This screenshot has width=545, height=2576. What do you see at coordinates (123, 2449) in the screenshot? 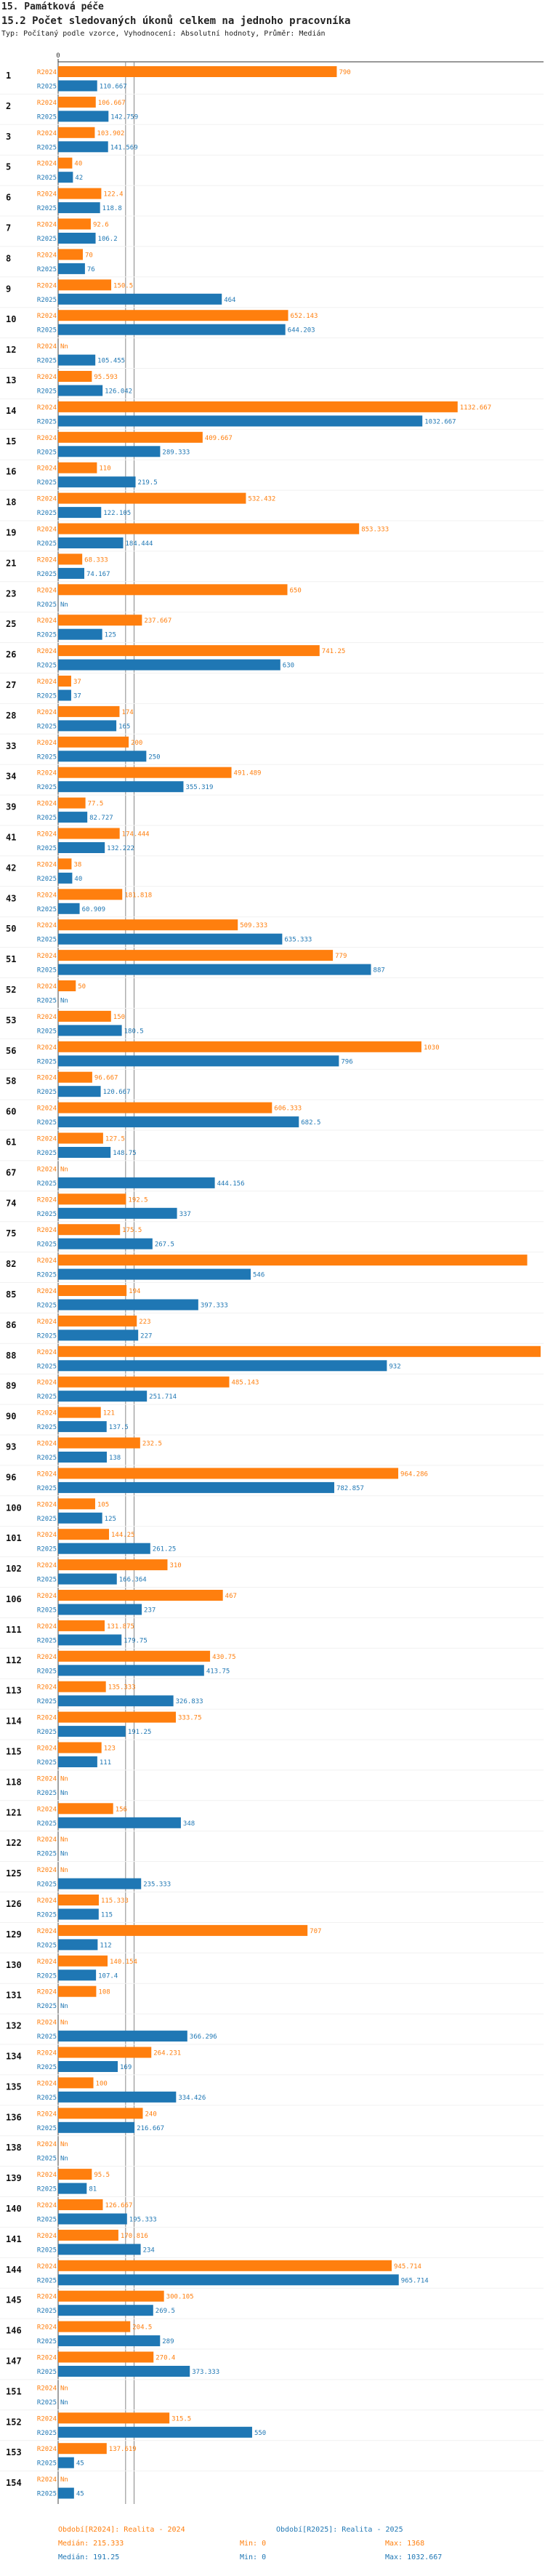
I see `value-label: 137.619` at bounding box center [123, 2449].